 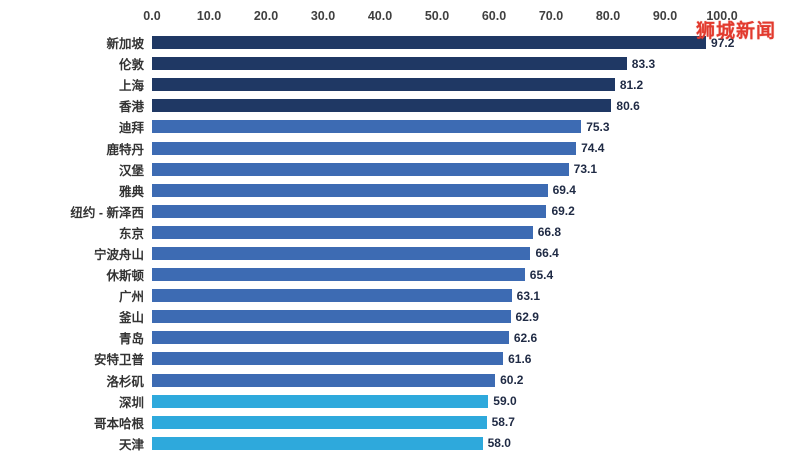 What do you see at coordinates (131, 191) in the screenshot?
I see `category-label: 雅典` at bounding box center [131, 191].